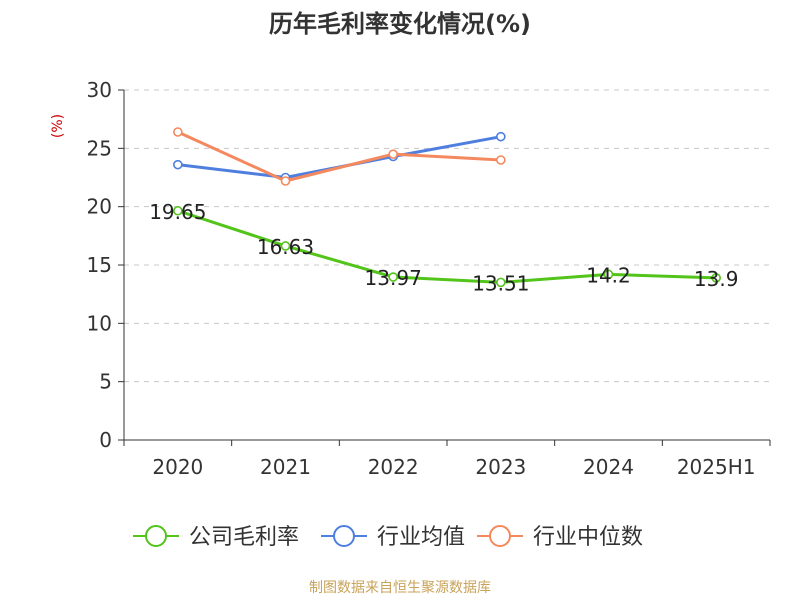 Image resolution: width=800 pixels, height=600 pixels. What do you see at coordinates (99, 90) in the screenshot?
I see `y-tick-label: 30` at bounding box center [99, 90].